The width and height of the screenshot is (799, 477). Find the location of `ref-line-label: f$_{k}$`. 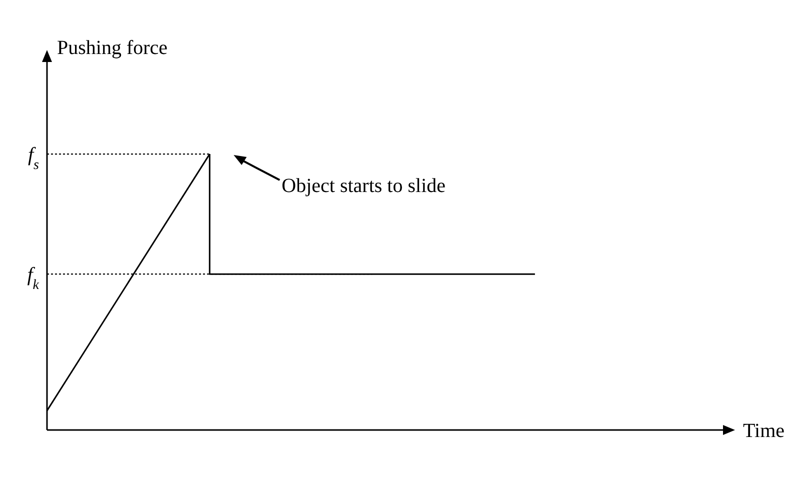

ref-line-label: f$_{k}$ is located at coordinates (33, 278).